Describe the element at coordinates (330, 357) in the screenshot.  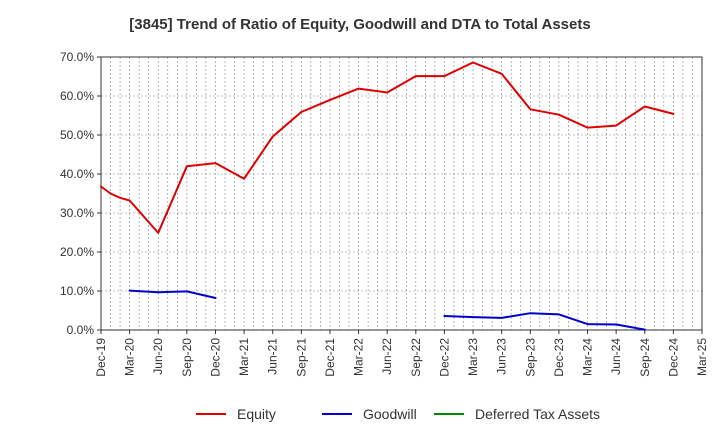
I see `x-tick-label: Dec-21` at that location.